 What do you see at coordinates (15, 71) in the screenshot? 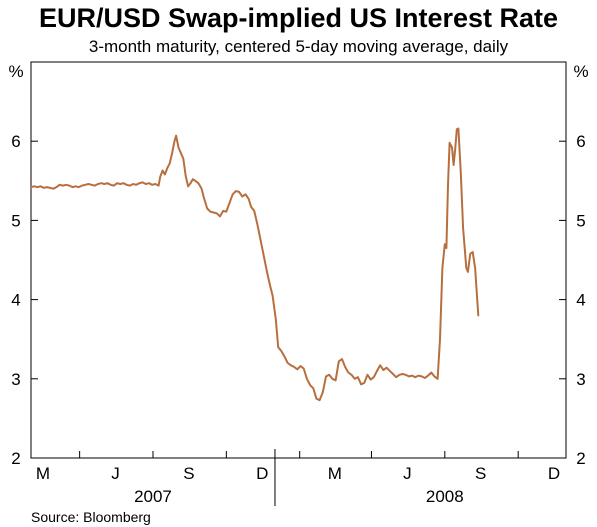
I see `y-unit-left: %` at bounding box center [15, 71].